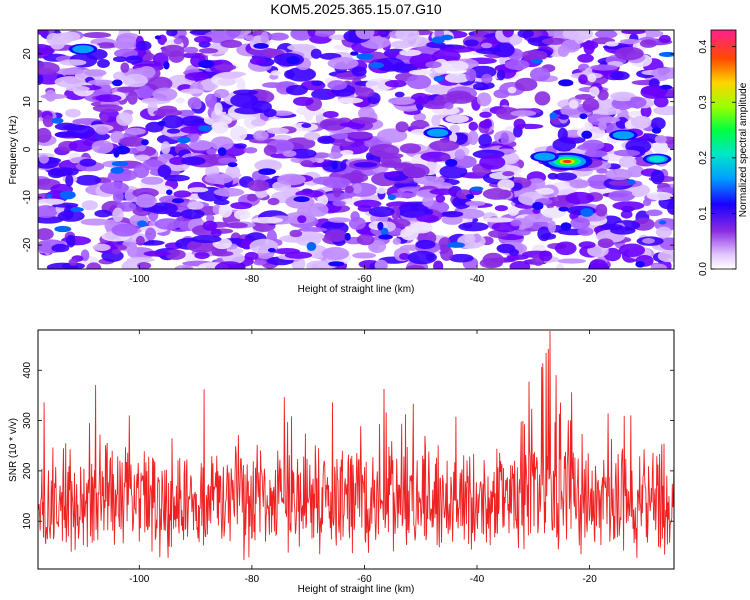 The image size is (750, 600). What do you see at coordinates (743, 149) in the screenshot?
I see `colorbar-label: Normalized spectral amplitude` at bounding box center [743, 149].